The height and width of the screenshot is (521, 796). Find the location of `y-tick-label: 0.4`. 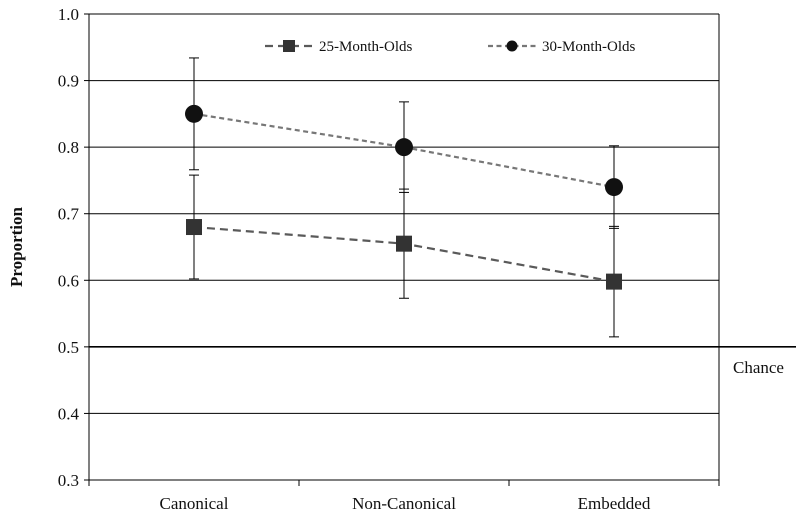

y-tick-label: 0.4 is located at coordinates (69, 413).